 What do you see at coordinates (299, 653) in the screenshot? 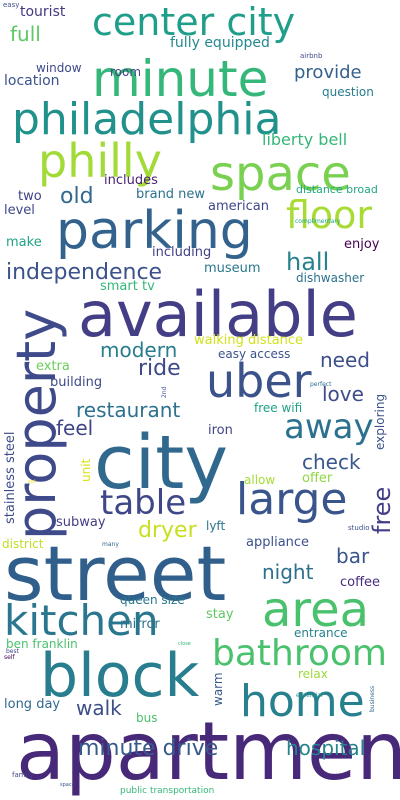
I see `word-bathroom: bathroom` at bounding box center [299, 653].